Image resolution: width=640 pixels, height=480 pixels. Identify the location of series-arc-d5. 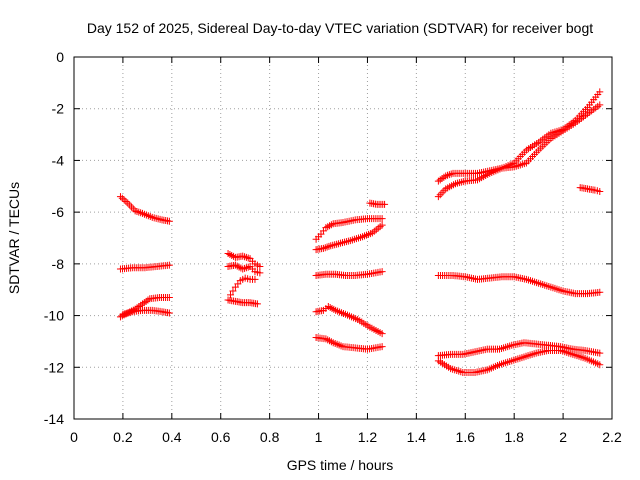
(519, 349).